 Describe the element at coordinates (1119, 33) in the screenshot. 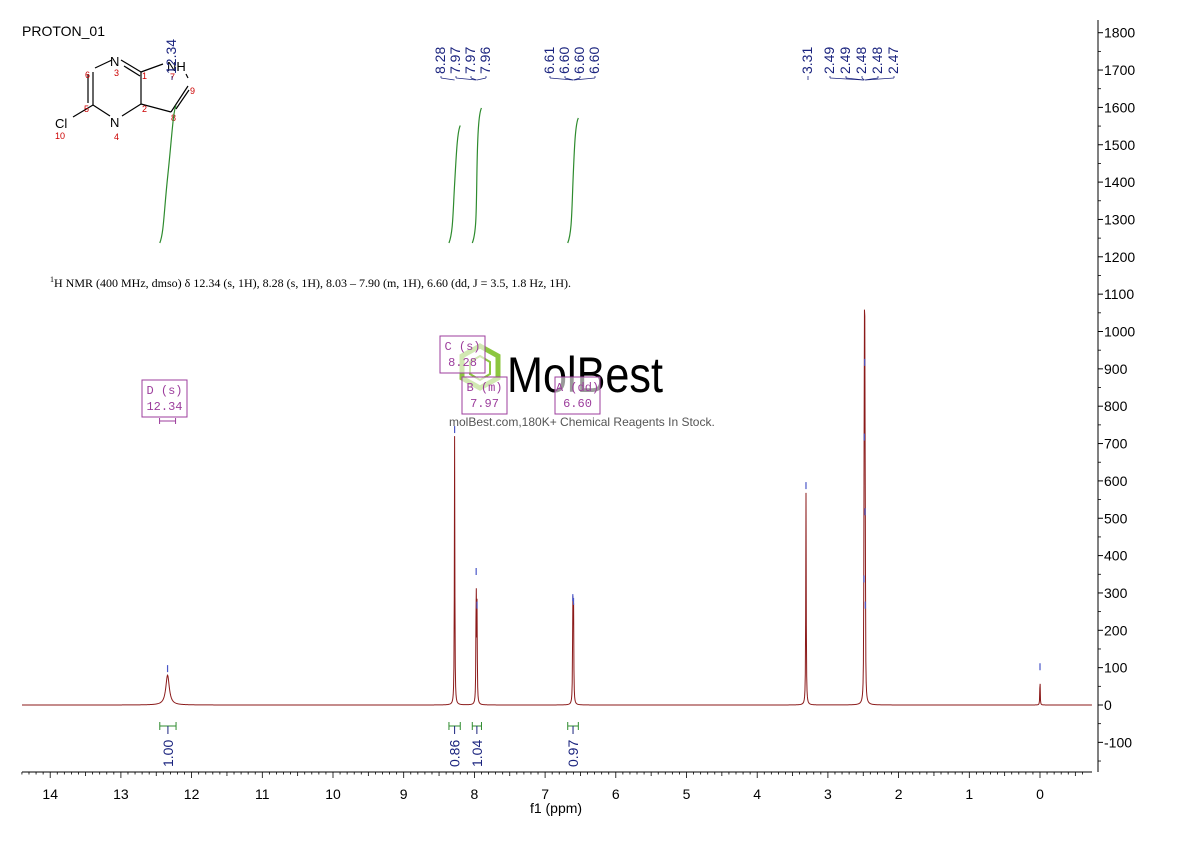

I see `y-tick-label: 1800` at that location.